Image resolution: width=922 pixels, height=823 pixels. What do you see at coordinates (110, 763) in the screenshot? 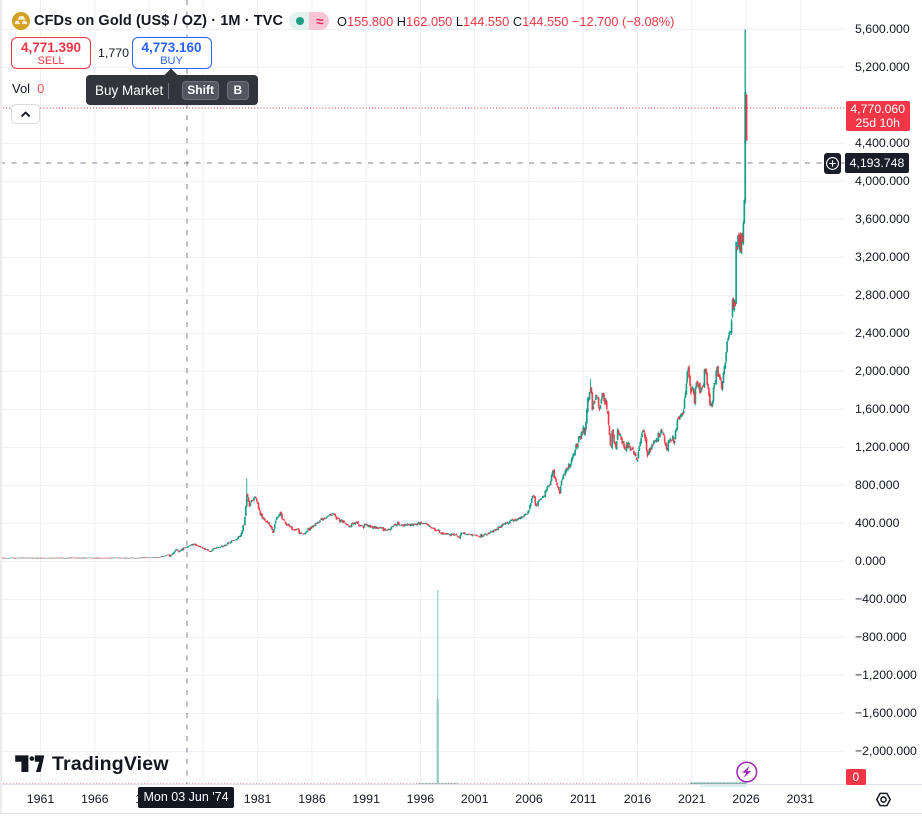
I see `svg-text: TradingView` at bounding box center [110, 763].